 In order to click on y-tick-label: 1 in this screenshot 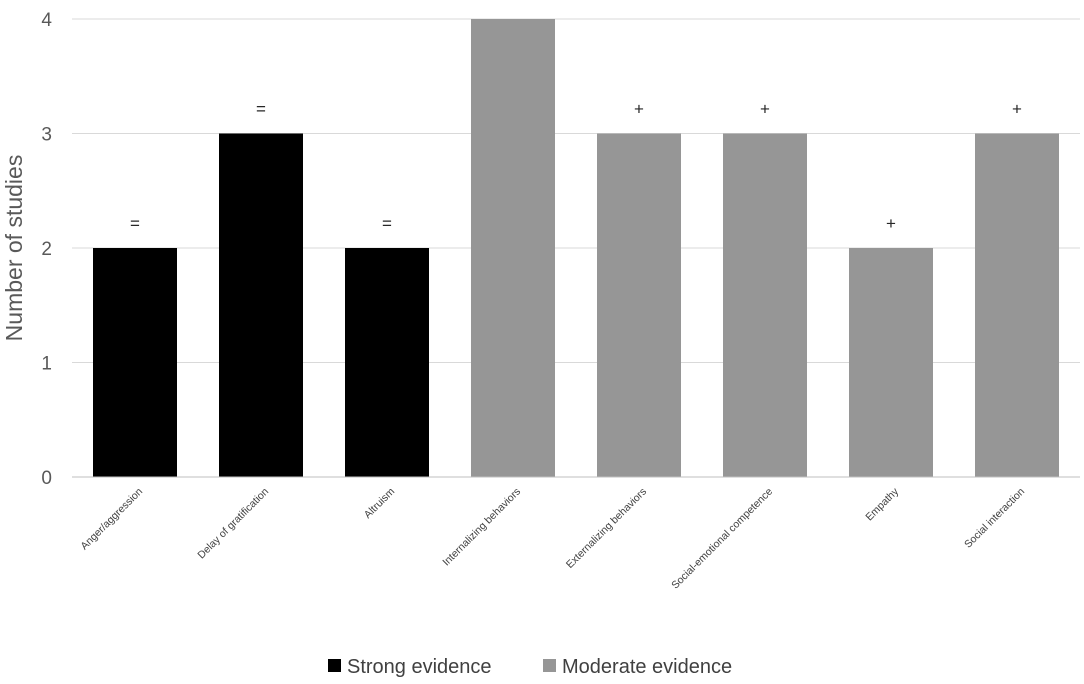, I will do `click(46, 364)`.